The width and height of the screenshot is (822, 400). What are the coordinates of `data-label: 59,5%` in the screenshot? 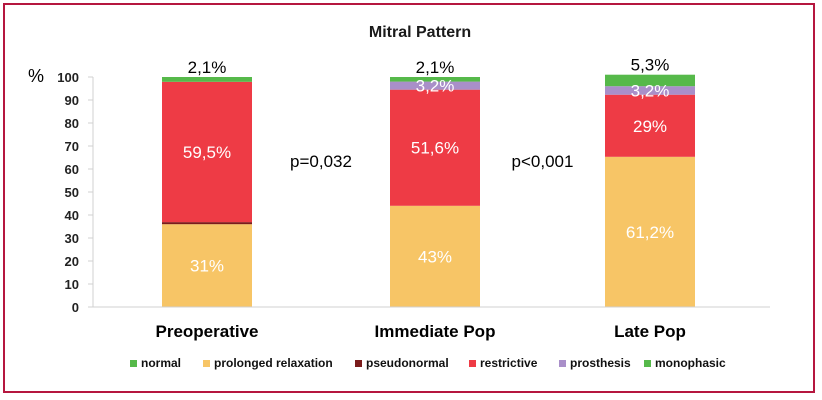 It's located at (207, 152).